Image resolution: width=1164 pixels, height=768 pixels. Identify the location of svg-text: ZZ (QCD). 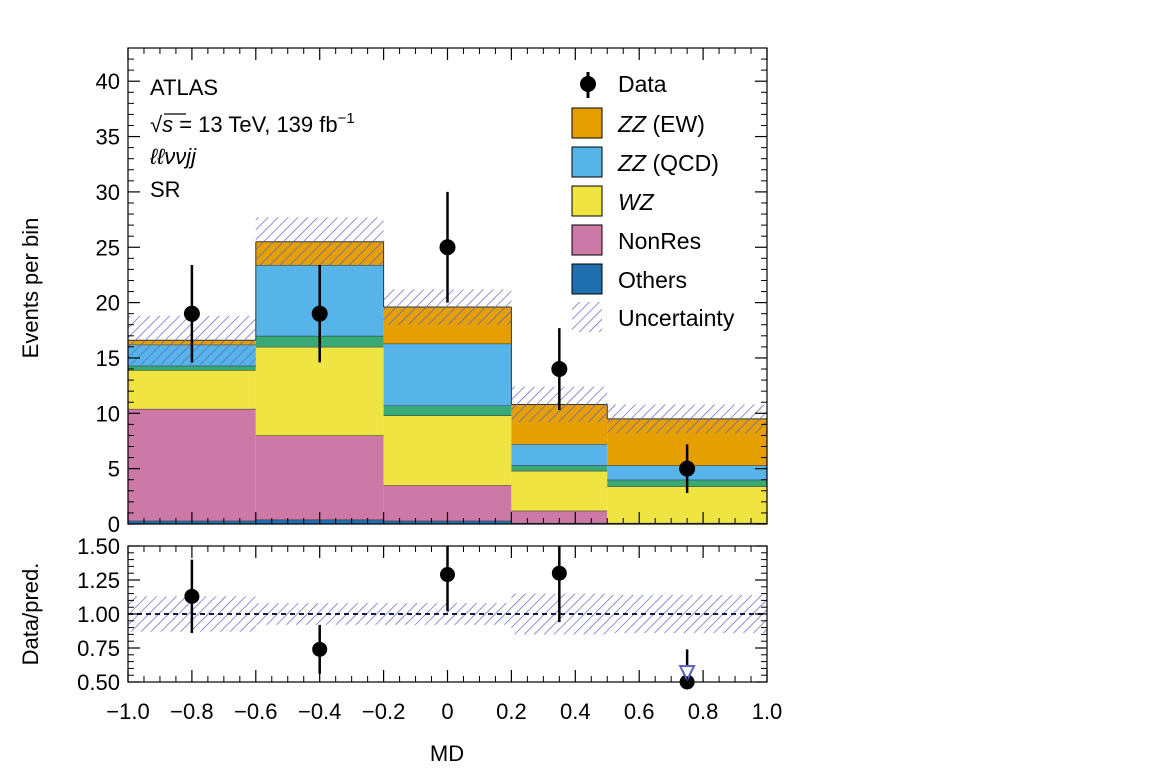
(668, 163).